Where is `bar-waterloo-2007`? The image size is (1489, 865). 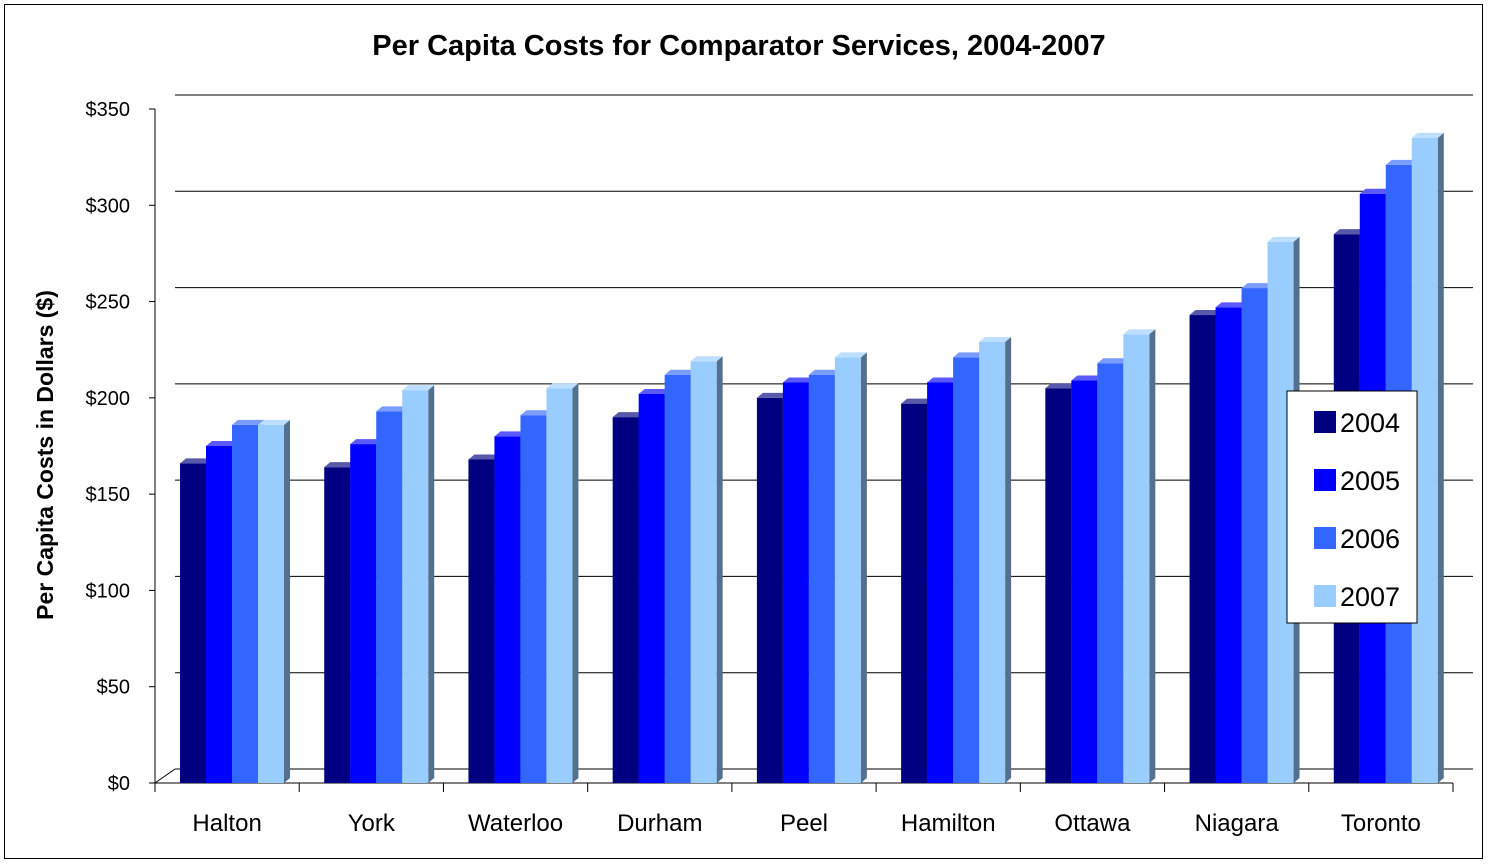
bar-waterloo-2007 is located at coordinates (562, 583).